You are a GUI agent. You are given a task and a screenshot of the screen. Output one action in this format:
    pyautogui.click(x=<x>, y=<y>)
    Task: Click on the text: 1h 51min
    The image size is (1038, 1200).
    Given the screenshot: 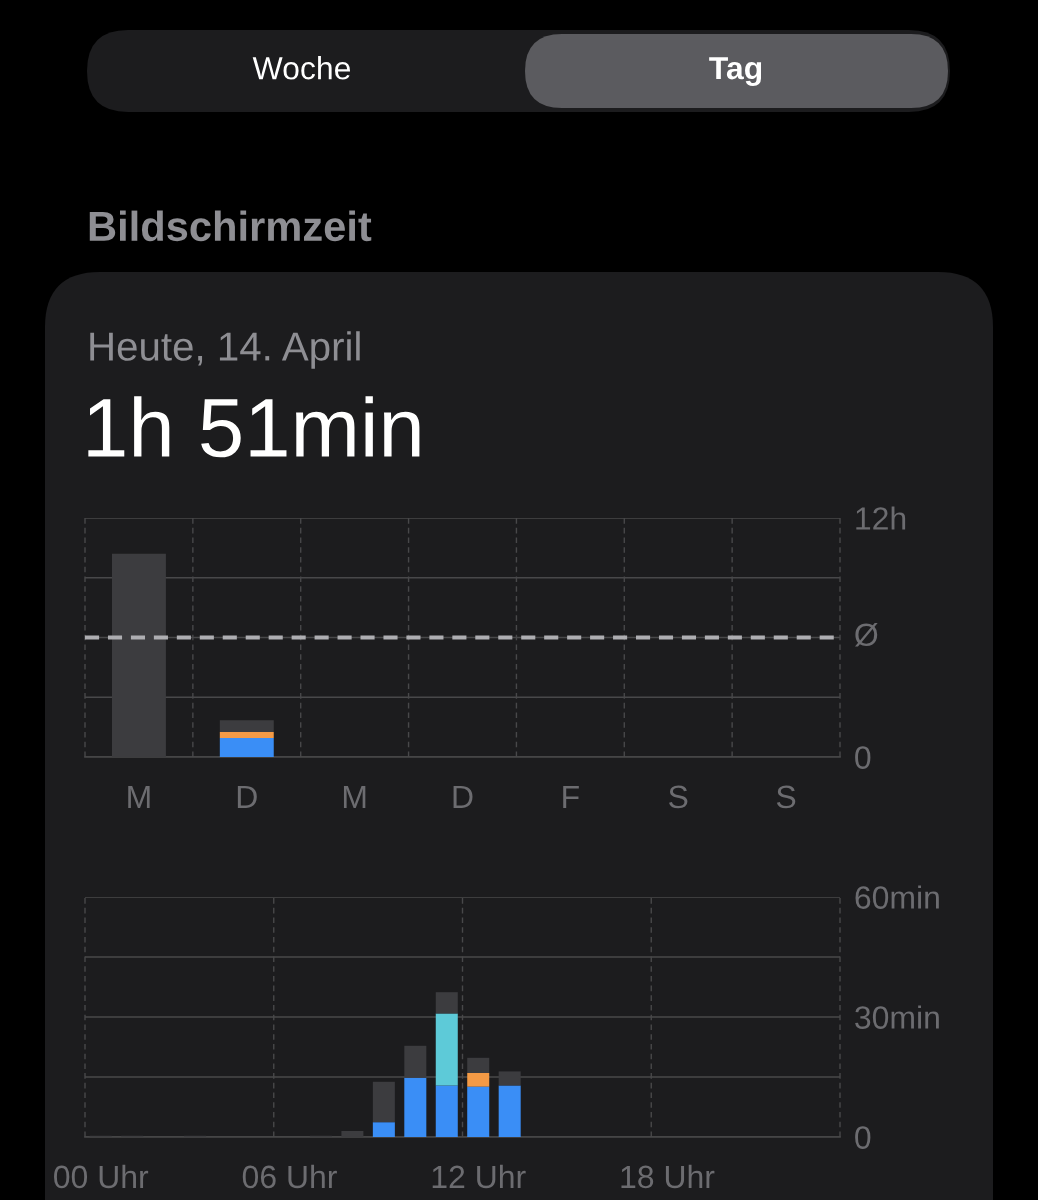 What is the action you would take?
    pyautogui.click(x=254, y=427)
    